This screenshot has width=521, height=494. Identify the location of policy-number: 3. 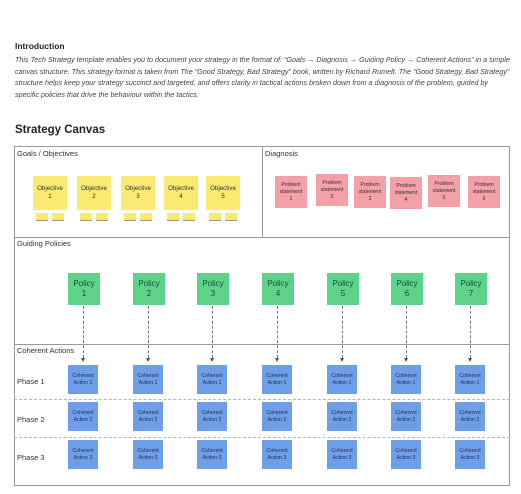
(213, 293).